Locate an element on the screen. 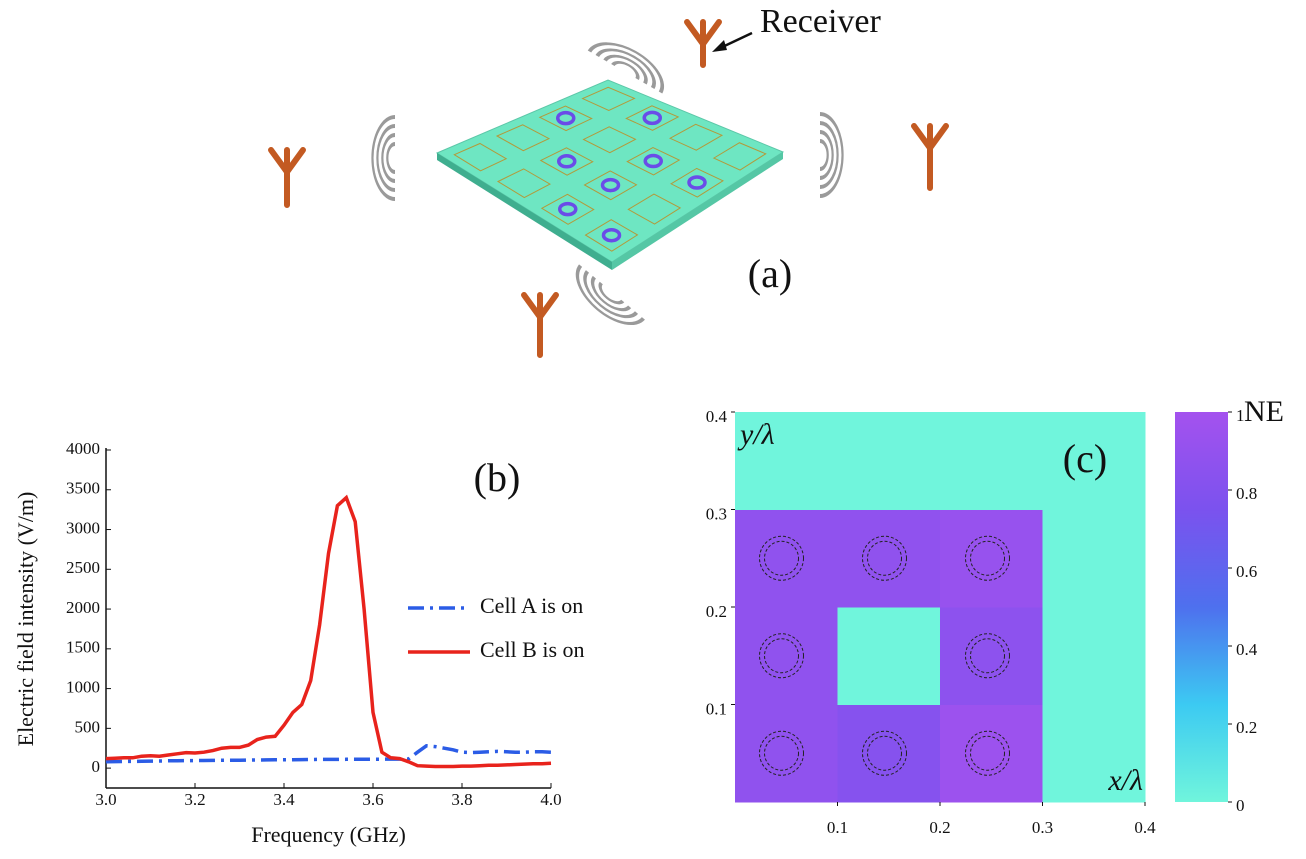  x-tick-label: 3.6 is located at coordinates (372, 799).